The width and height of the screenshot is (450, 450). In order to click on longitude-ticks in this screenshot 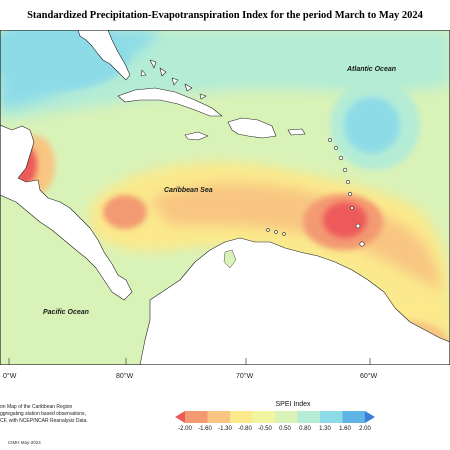, I will do `click(189, 361)`.